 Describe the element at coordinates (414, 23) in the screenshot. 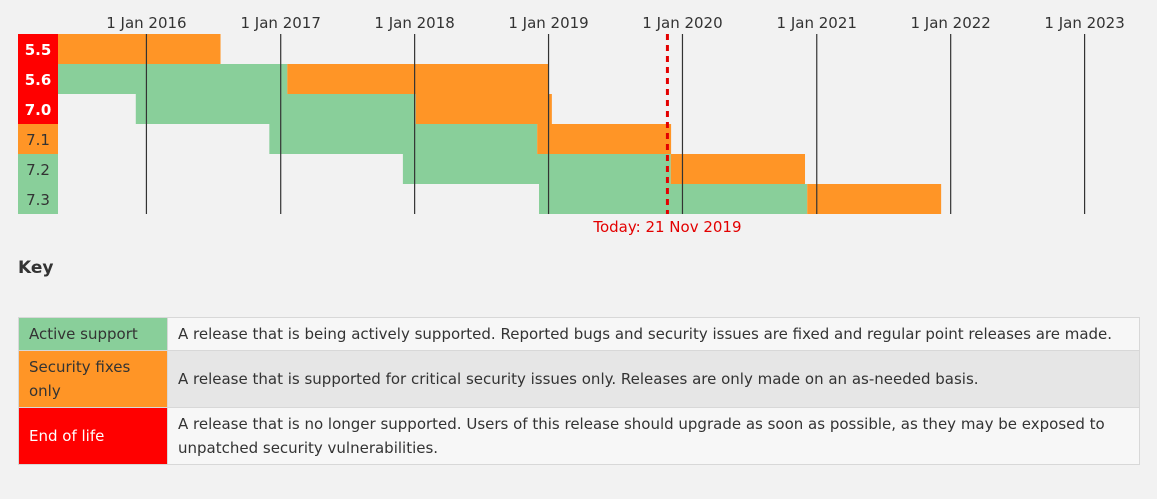

I see `year-axis-label: 1 Jan 2018` at that location.